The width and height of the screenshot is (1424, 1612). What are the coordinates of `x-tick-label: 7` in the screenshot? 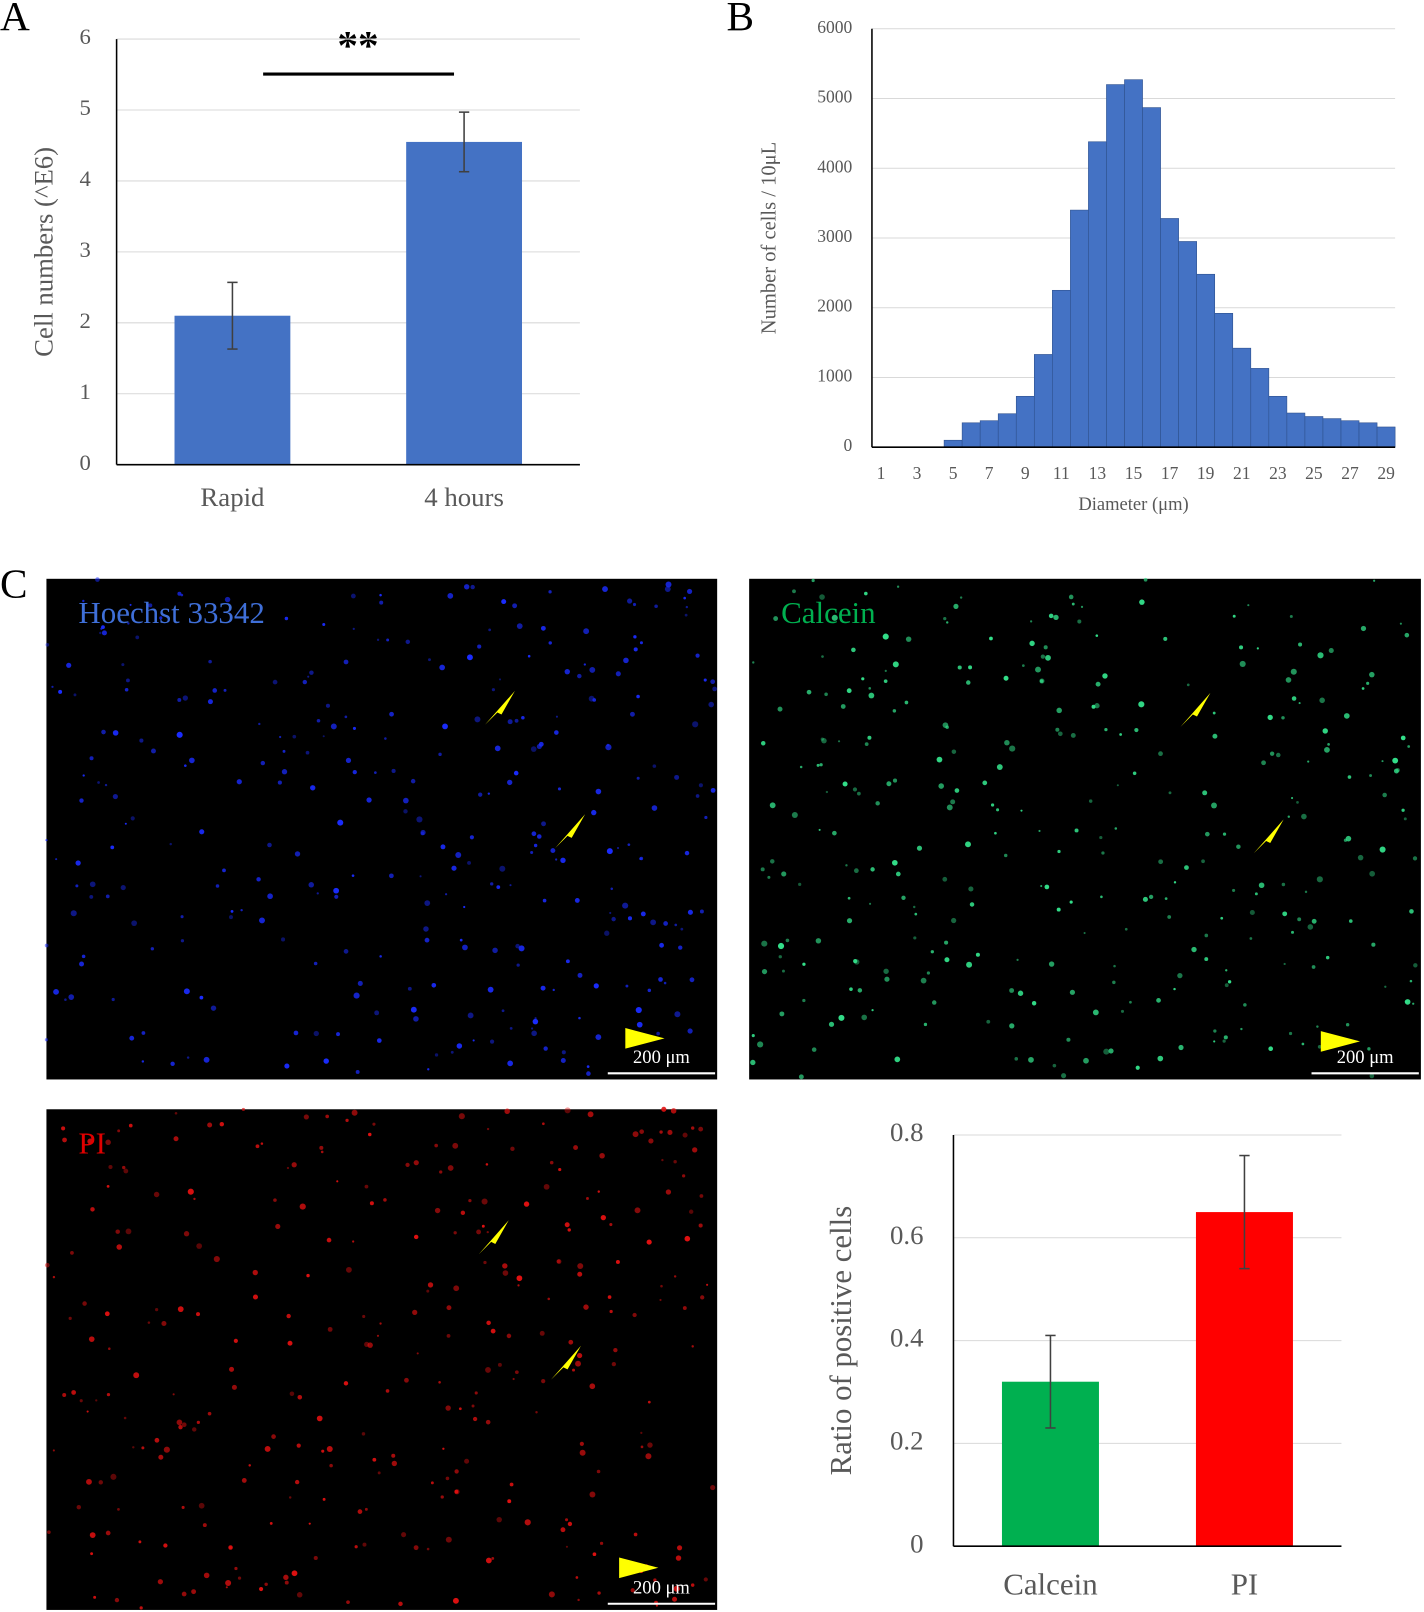 It's located at (989, 473).